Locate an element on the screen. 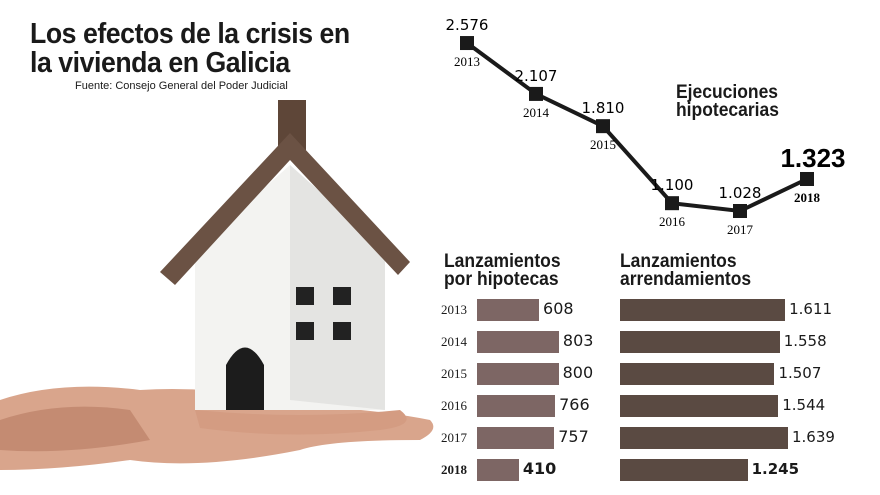 This screenshot has height=495, width=880. line-data-label: 1.028 is located at coordinates (740, 193).